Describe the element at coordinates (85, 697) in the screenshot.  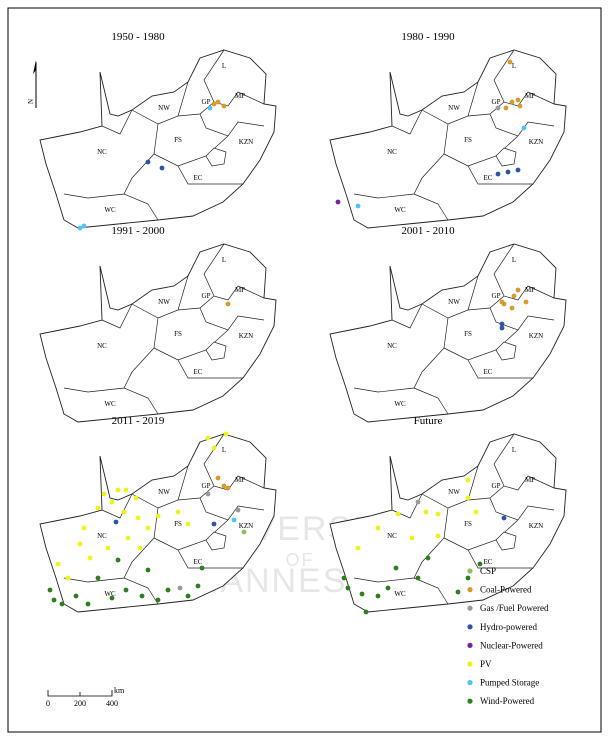
I see `scale-bar: 0 200 400 km` at that location.